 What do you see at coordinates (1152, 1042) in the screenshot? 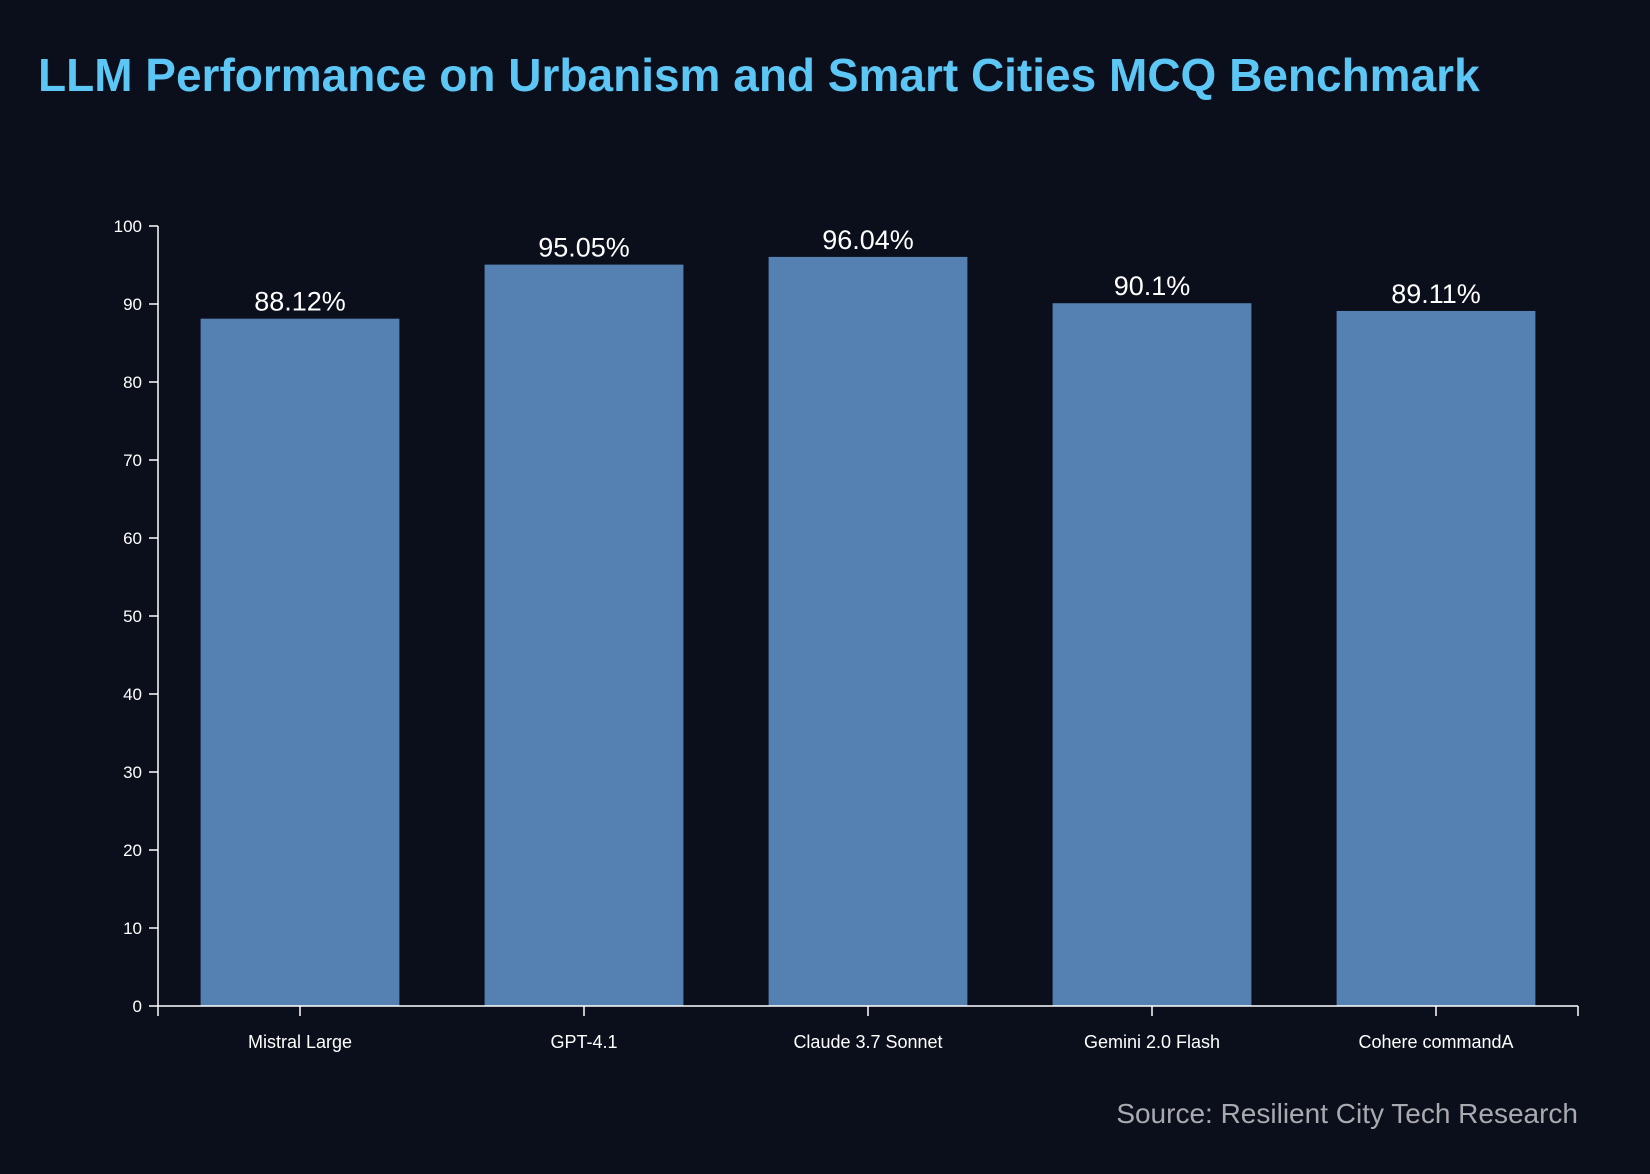
I see `x-tick-label: Gemini 2.0 Flash` at bounding box center [1152, 1042].